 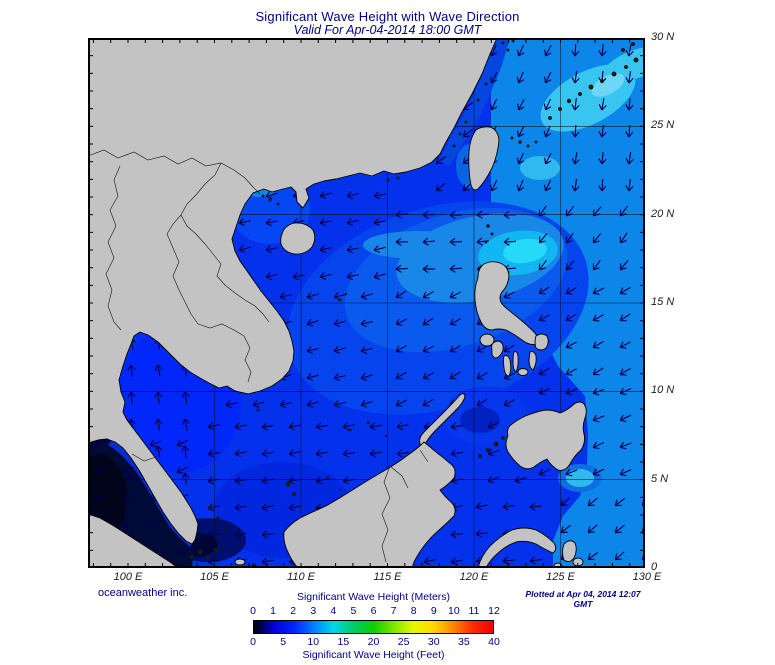 What do you see at coordinates (474, 577) in the screenshot?
I see `lon-label: 120 E` at bounding box center [474, 577].